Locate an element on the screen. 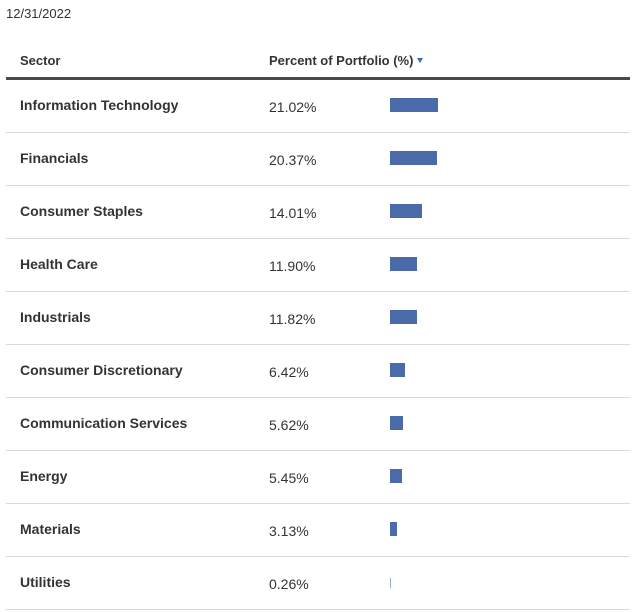 This screenshot has width=640, height=612. sector-percent: 11.90% is located at coordinates (292, 266).